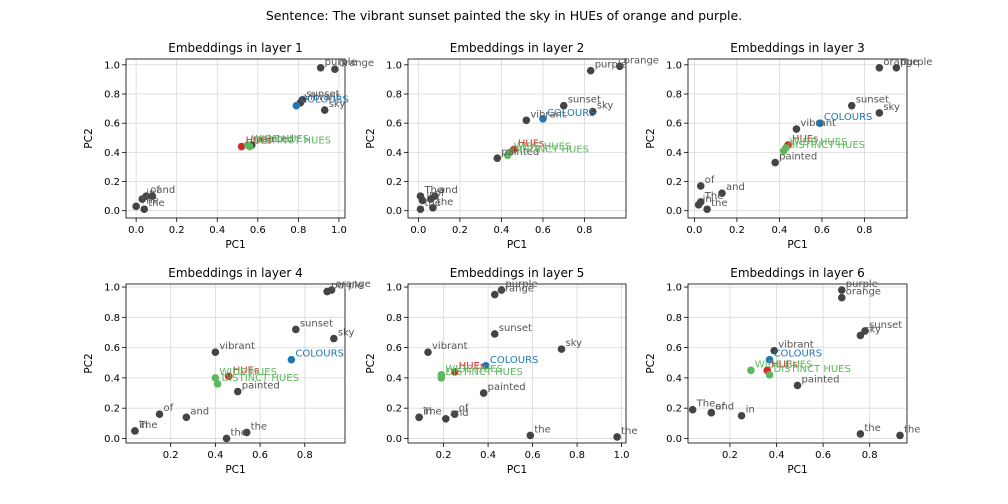 The width and height of the screenshot is (1008, 504). What do you see at coordinates (796, 129) in the screenshot?
I see `point-vibrant` at bounding box center [796, 129].